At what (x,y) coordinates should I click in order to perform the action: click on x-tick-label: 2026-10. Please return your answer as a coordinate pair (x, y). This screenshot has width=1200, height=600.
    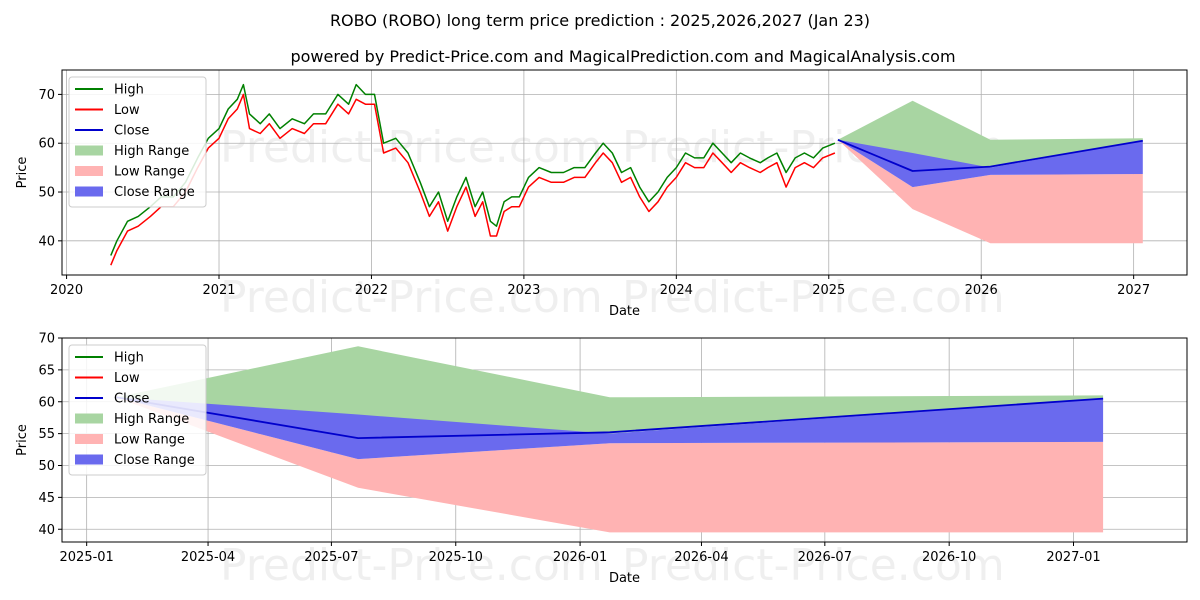
    Looking at the image, I should click on (949, 557).